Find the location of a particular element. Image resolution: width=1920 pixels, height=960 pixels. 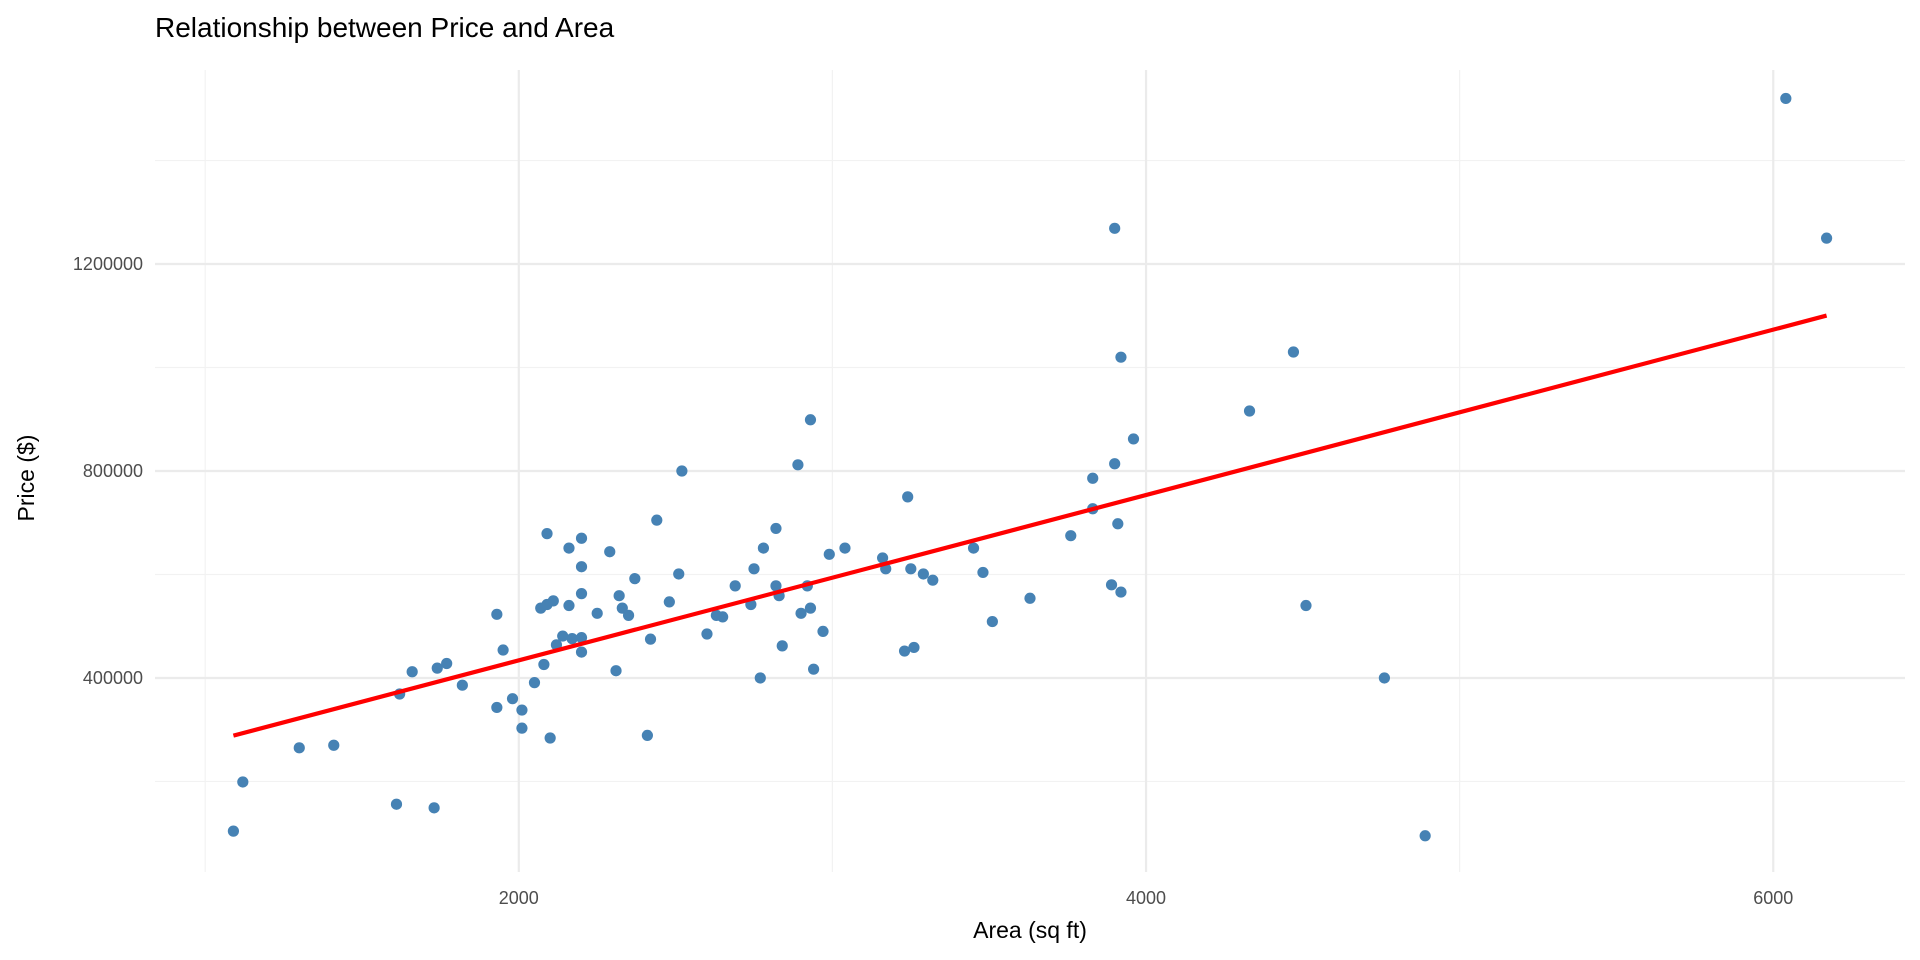

y-axis-title: Price ($) is located at coordinates (26, 478).